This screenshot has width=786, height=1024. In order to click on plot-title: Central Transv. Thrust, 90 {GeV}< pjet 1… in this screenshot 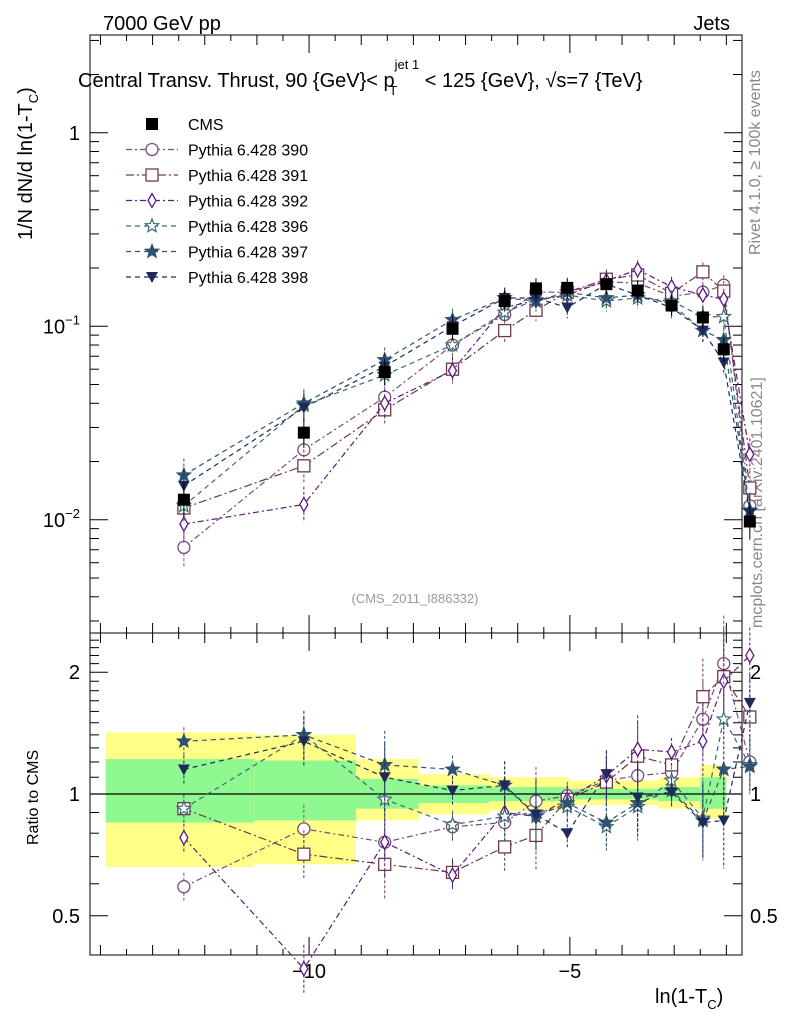, I will do `click(360, 77)`.